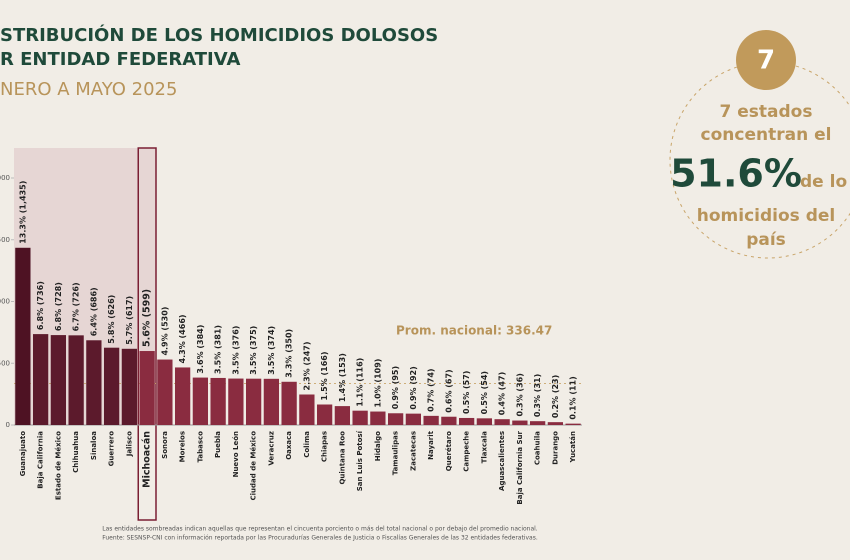 This screenshot has height=560, width=850. What do you see at coordinates (218, 349) in the screenshot?
I see `value-label: 3.5% (381)` at bounding box center [218, 349].